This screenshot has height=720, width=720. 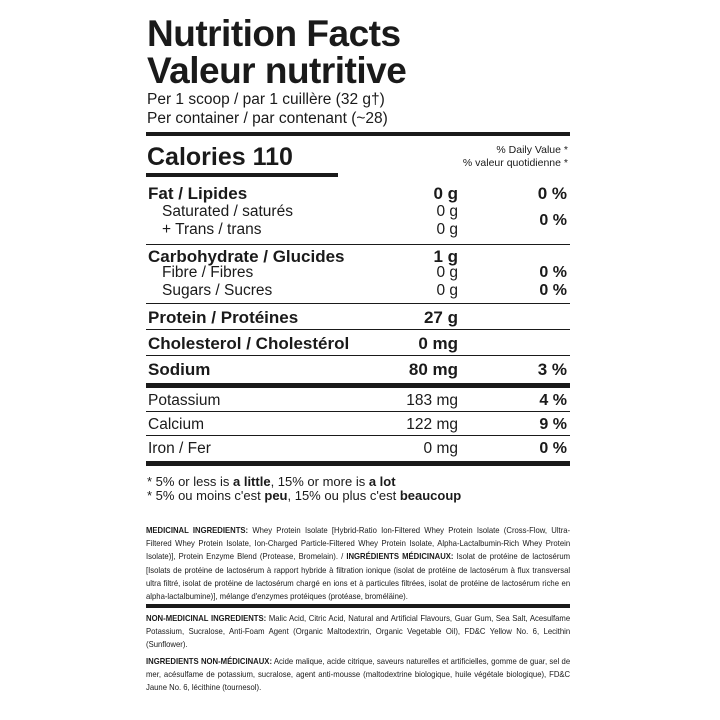 What do you see at coordinates (357, 400) in the screenshot?
I see `nutrient-row-potassium: Potassium 183 mg 4 %` at bounding box center [357, 400].